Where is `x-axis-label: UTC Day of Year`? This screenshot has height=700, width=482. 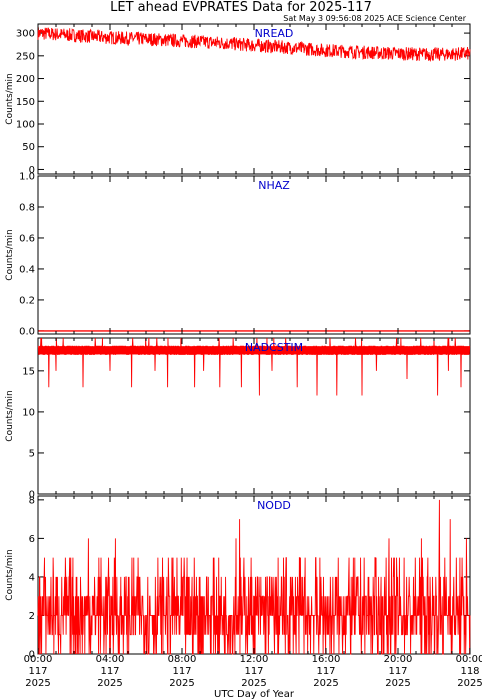
x-axis-label: UTC Day of Year is located at coordinates (254, 694).